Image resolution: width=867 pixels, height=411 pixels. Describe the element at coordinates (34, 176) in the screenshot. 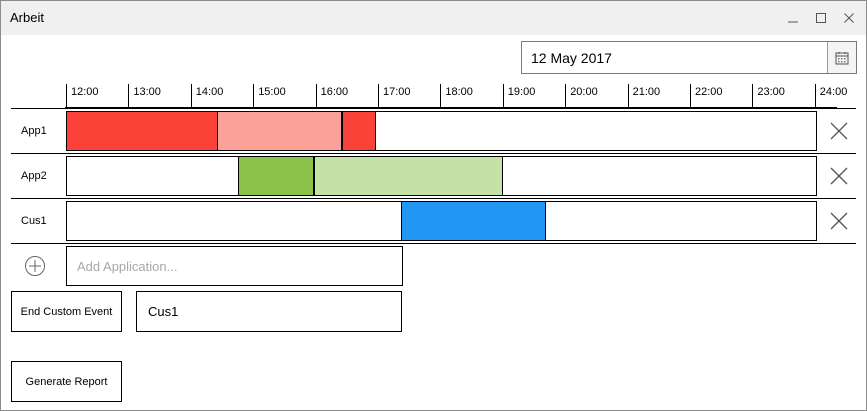

I see `row-label-app2: App2` at that location.